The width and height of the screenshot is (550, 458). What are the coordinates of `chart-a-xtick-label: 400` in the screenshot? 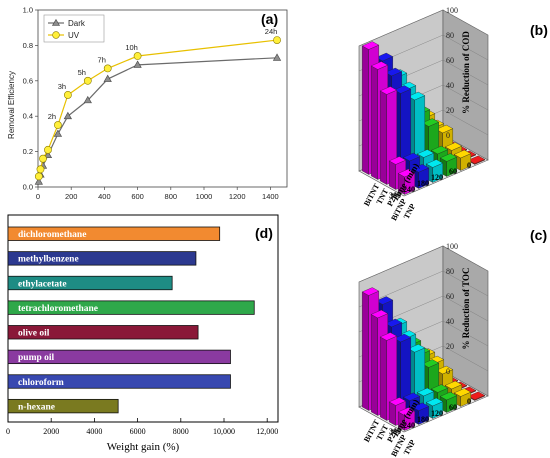 It's located at (104, 196).